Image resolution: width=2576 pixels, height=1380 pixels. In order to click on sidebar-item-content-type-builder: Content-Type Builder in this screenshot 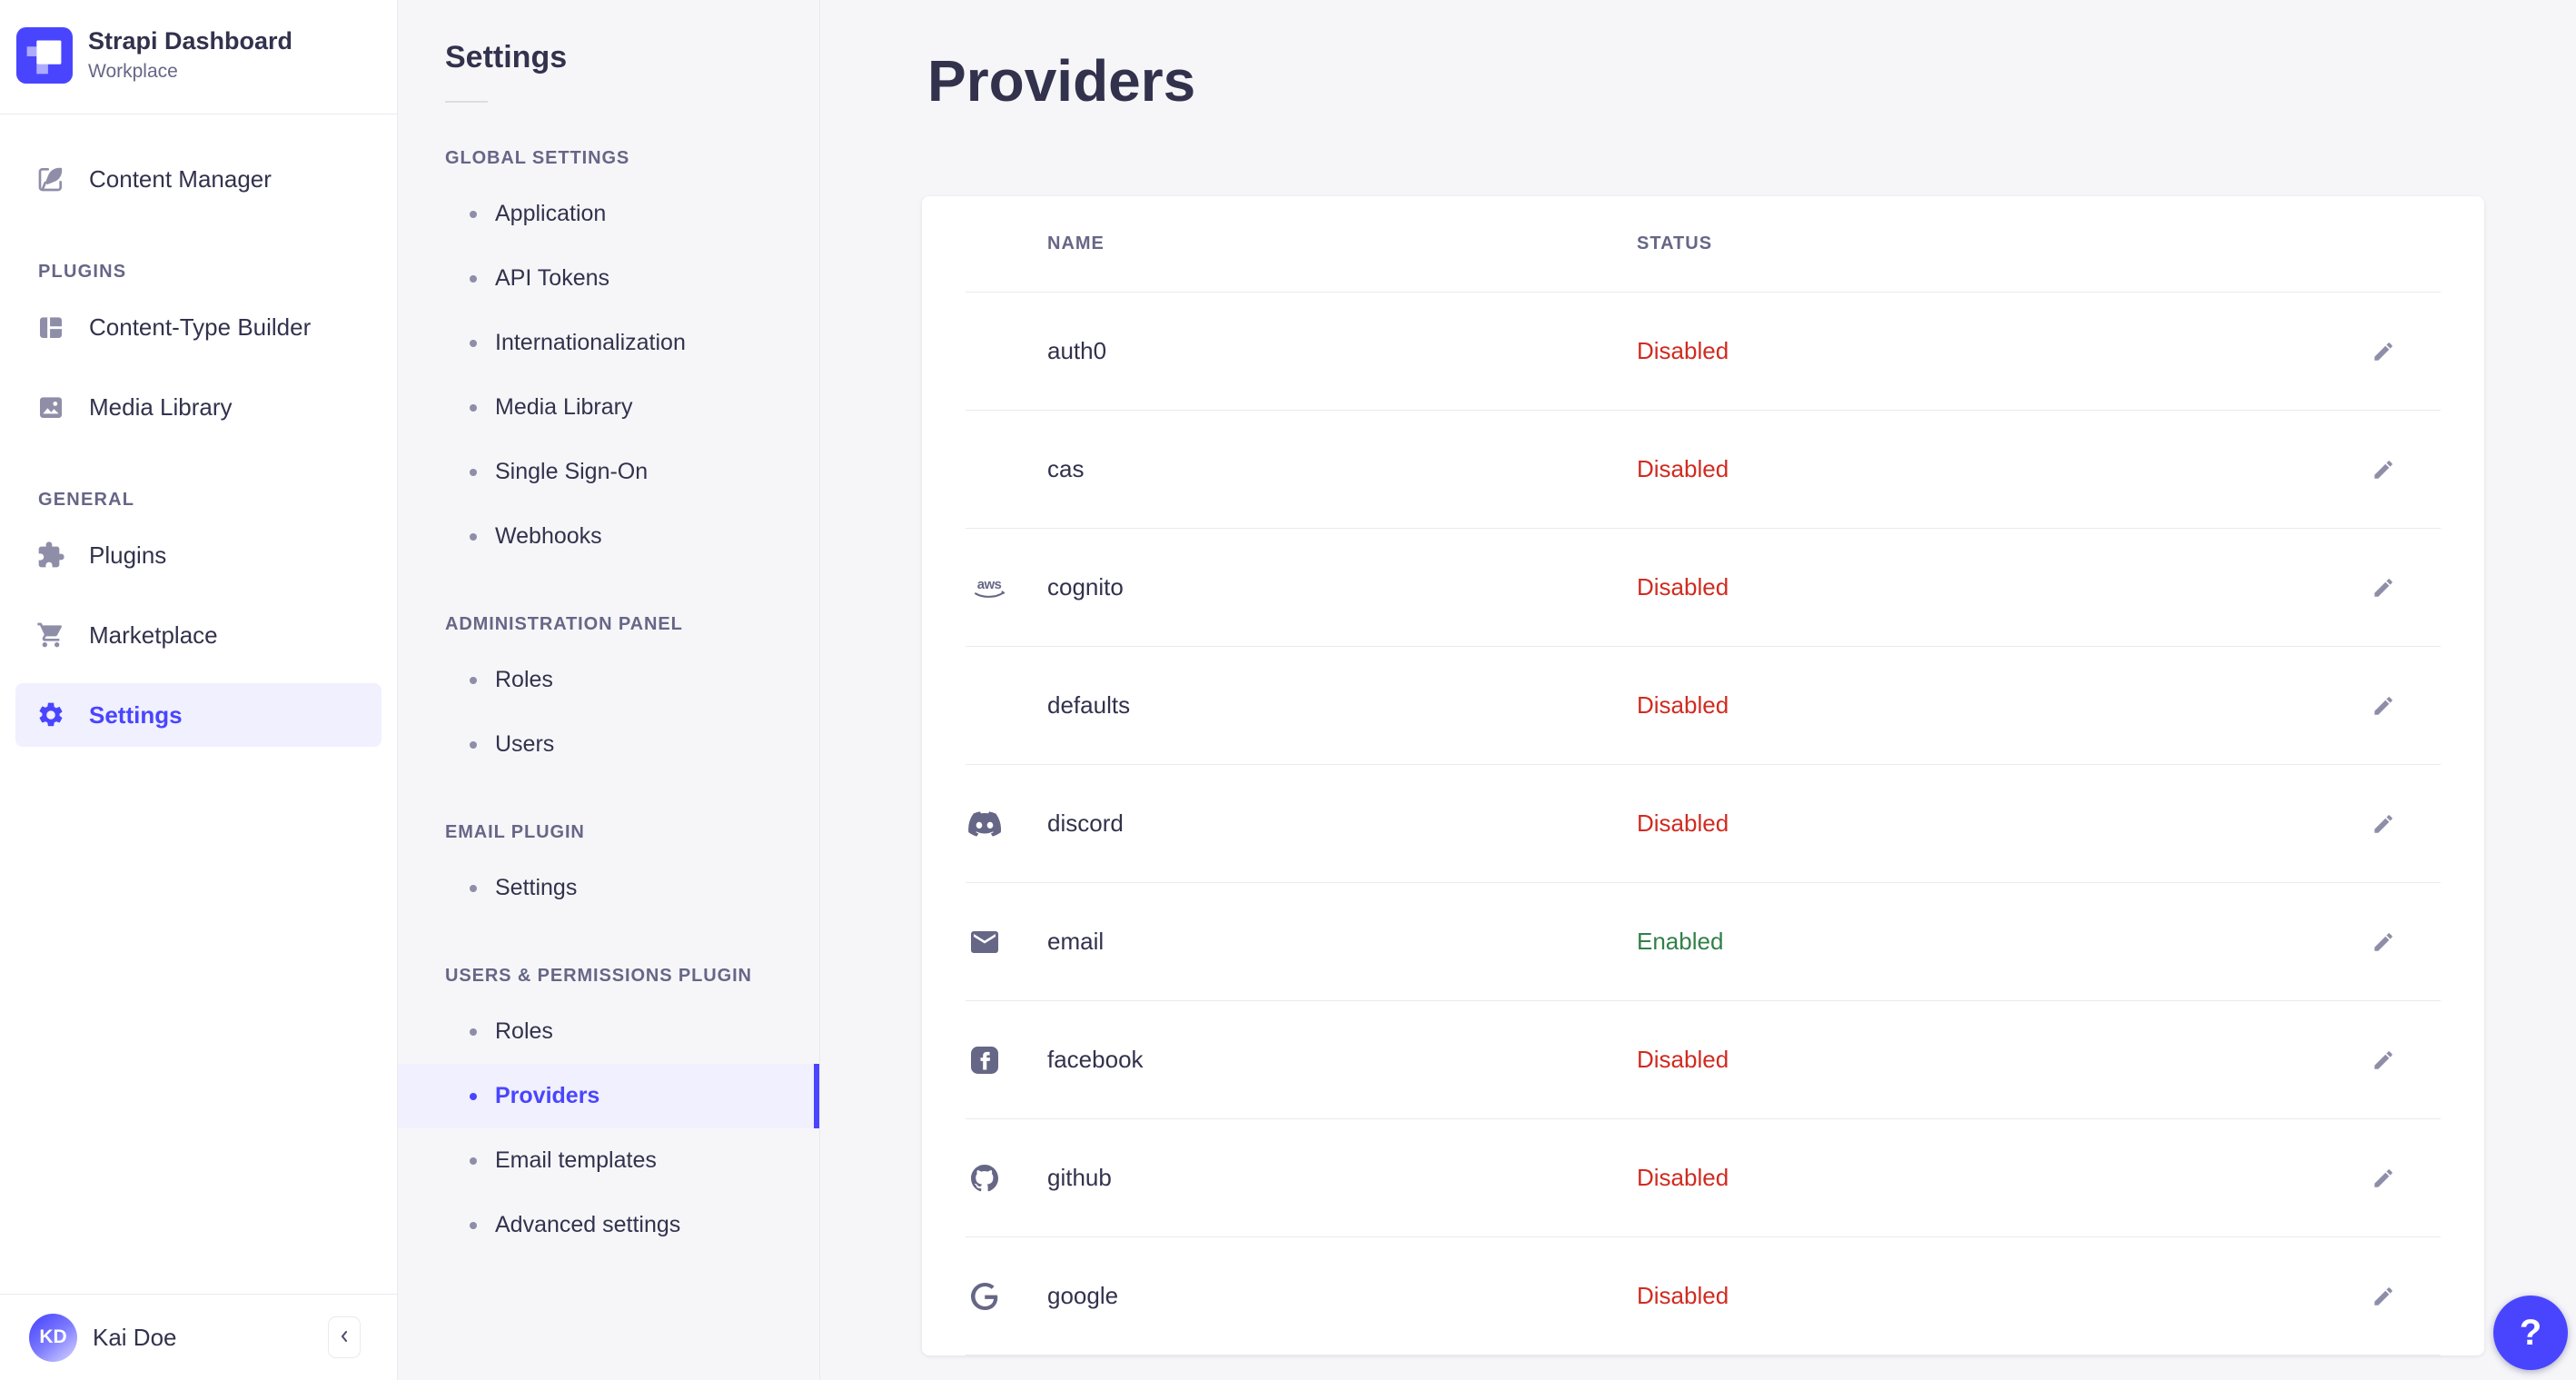, I will do `click(198, 327)`.